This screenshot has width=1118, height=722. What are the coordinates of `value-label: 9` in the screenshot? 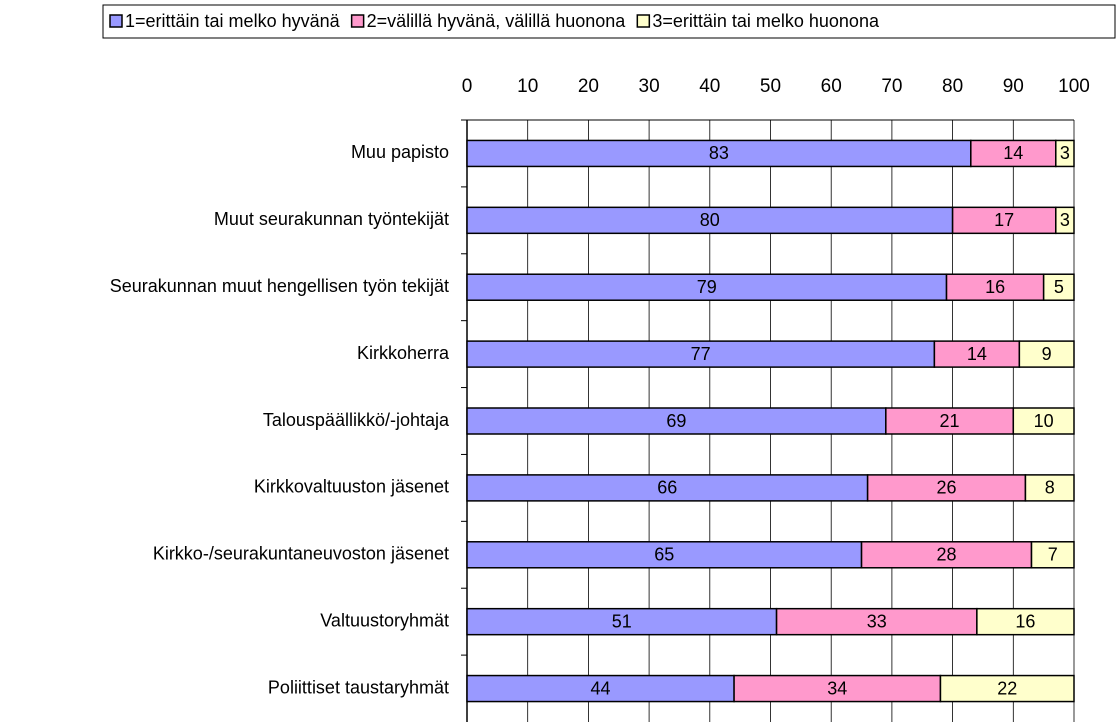 It's located at (1047, 354).